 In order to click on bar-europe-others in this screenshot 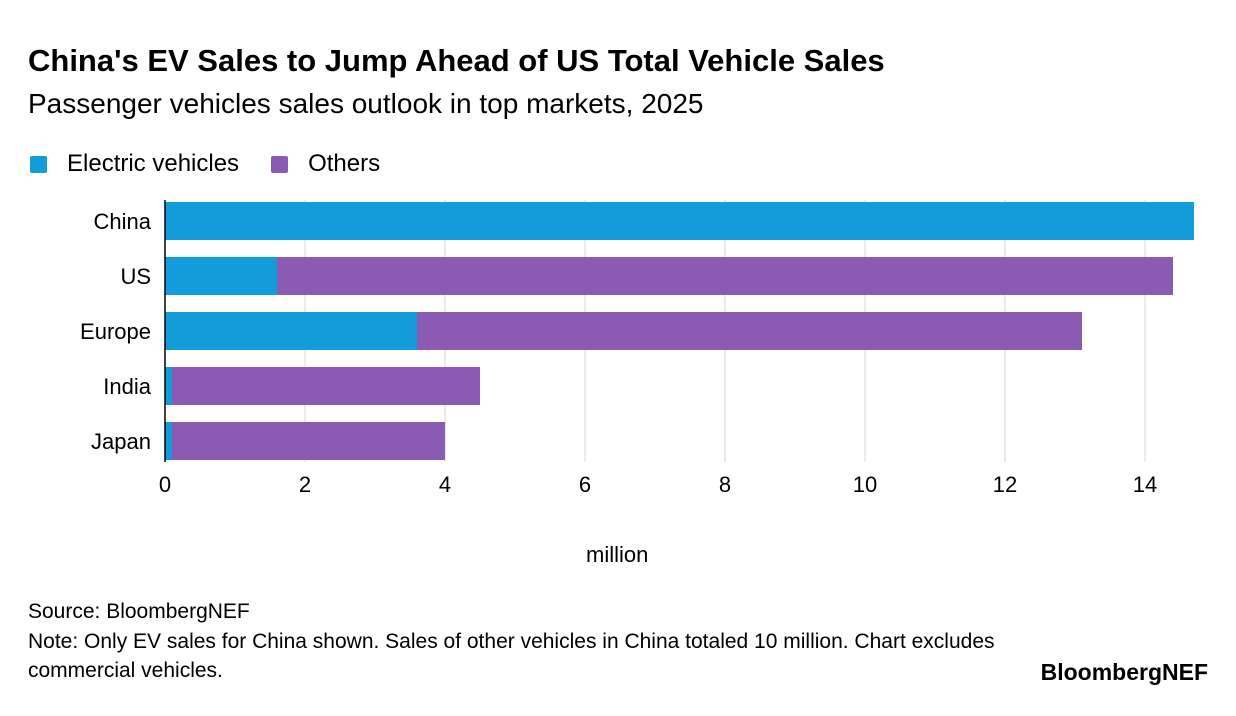, I will do `click(749, 331)`.